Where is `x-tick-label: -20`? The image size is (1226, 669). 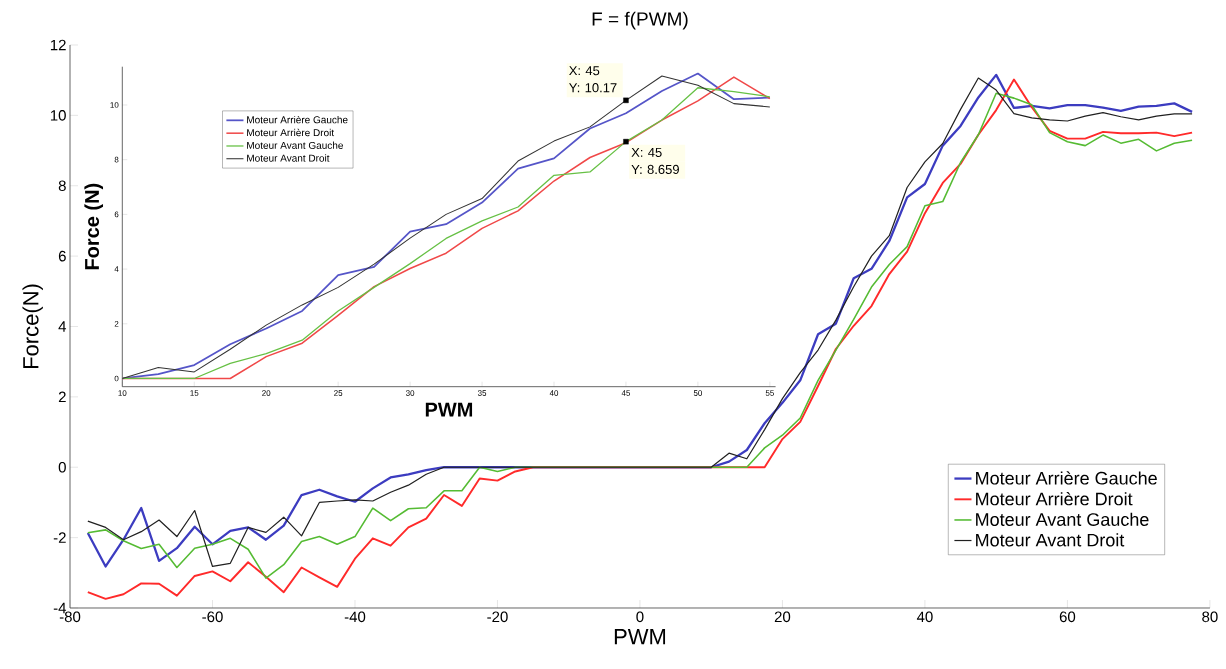
x-tick-label: -20 is located at coordinates (497, 617).